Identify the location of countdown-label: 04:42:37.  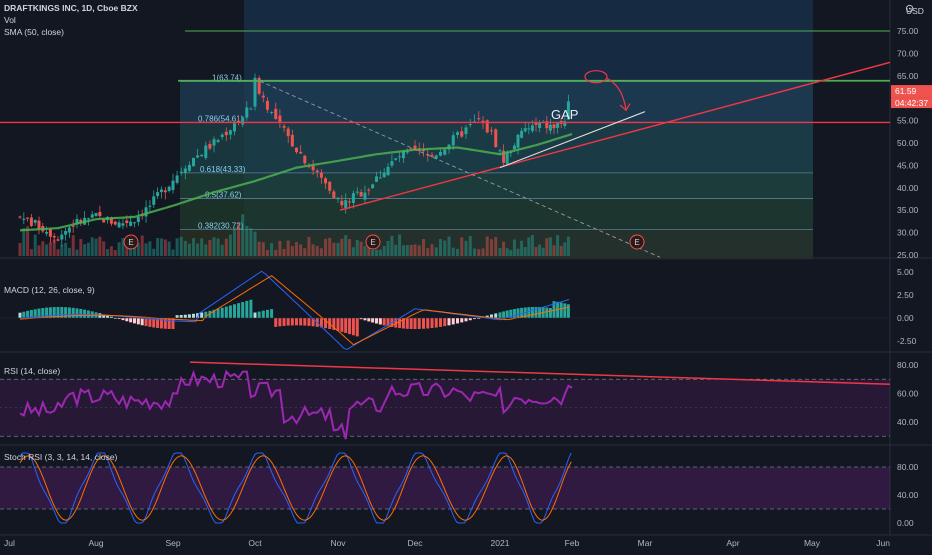
(911, 103).